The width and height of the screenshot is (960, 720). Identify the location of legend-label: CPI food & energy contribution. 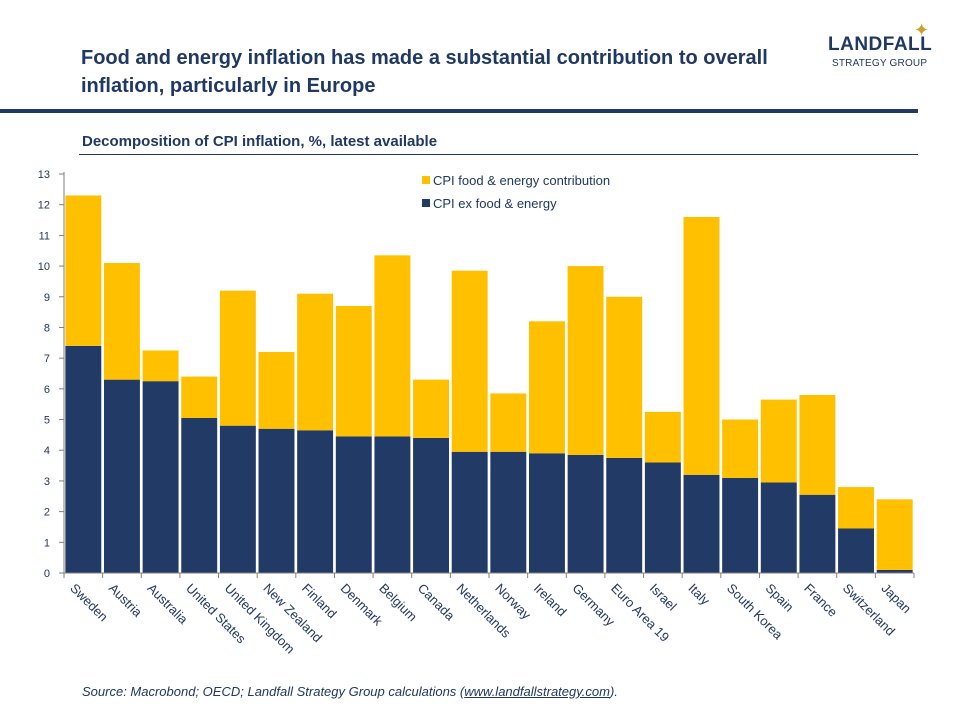
(521, 180).